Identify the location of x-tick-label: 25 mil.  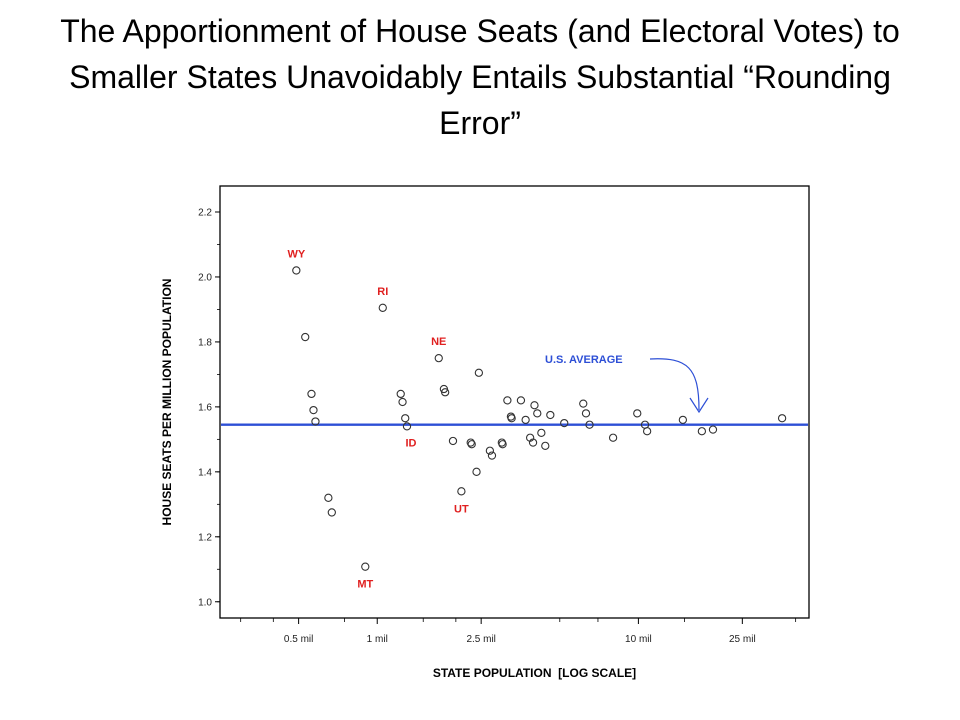
(742, 639).